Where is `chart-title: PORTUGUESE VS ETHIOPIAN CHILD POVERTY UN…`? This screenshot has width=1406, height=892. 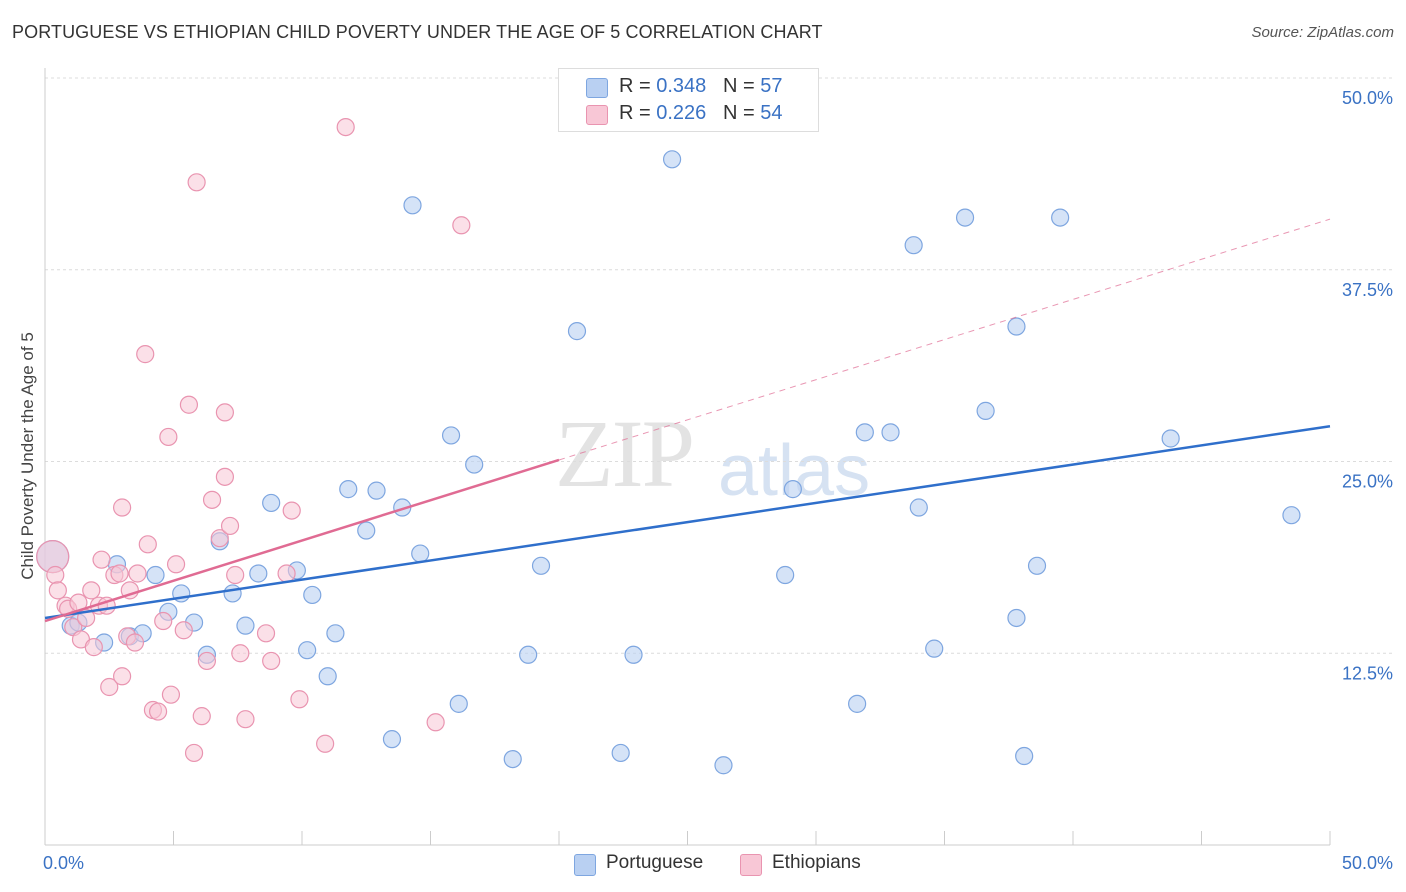 chart-title: PORTUGUESE VS ETHIOPIAN CHILD POVERTY UN… is located at coordinates (417, 32).